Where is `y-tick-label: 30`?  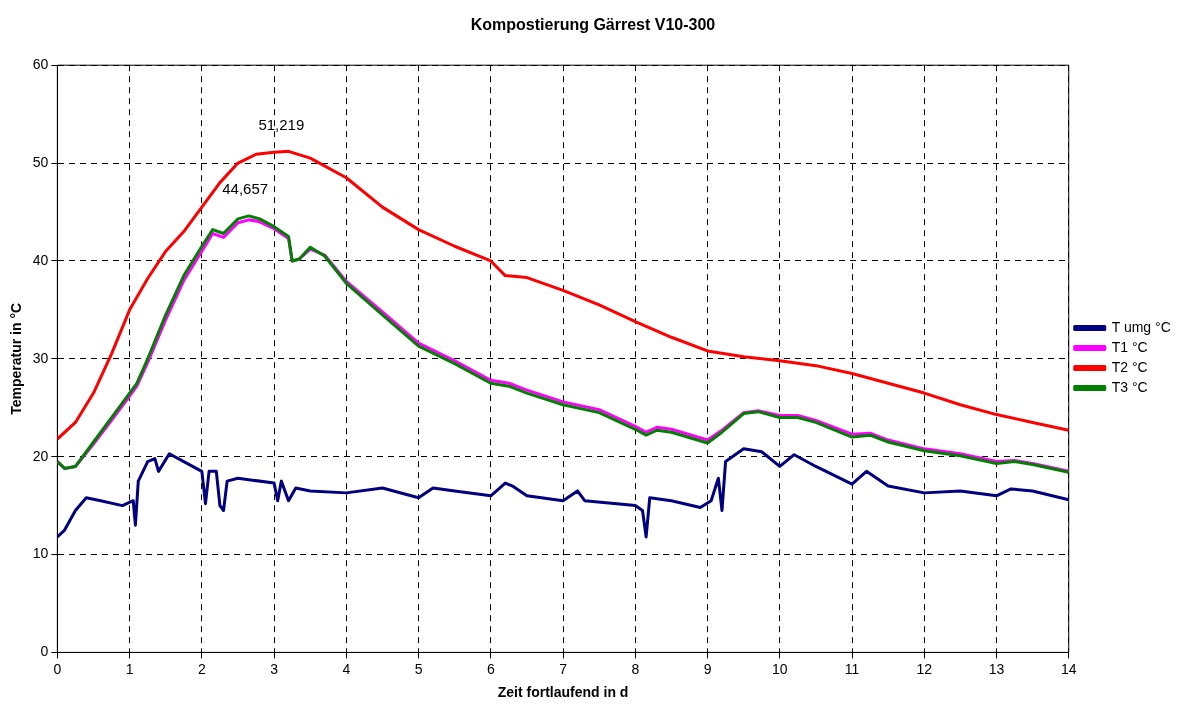 y-tick-label: 30 is located at coordinates (40, 357).